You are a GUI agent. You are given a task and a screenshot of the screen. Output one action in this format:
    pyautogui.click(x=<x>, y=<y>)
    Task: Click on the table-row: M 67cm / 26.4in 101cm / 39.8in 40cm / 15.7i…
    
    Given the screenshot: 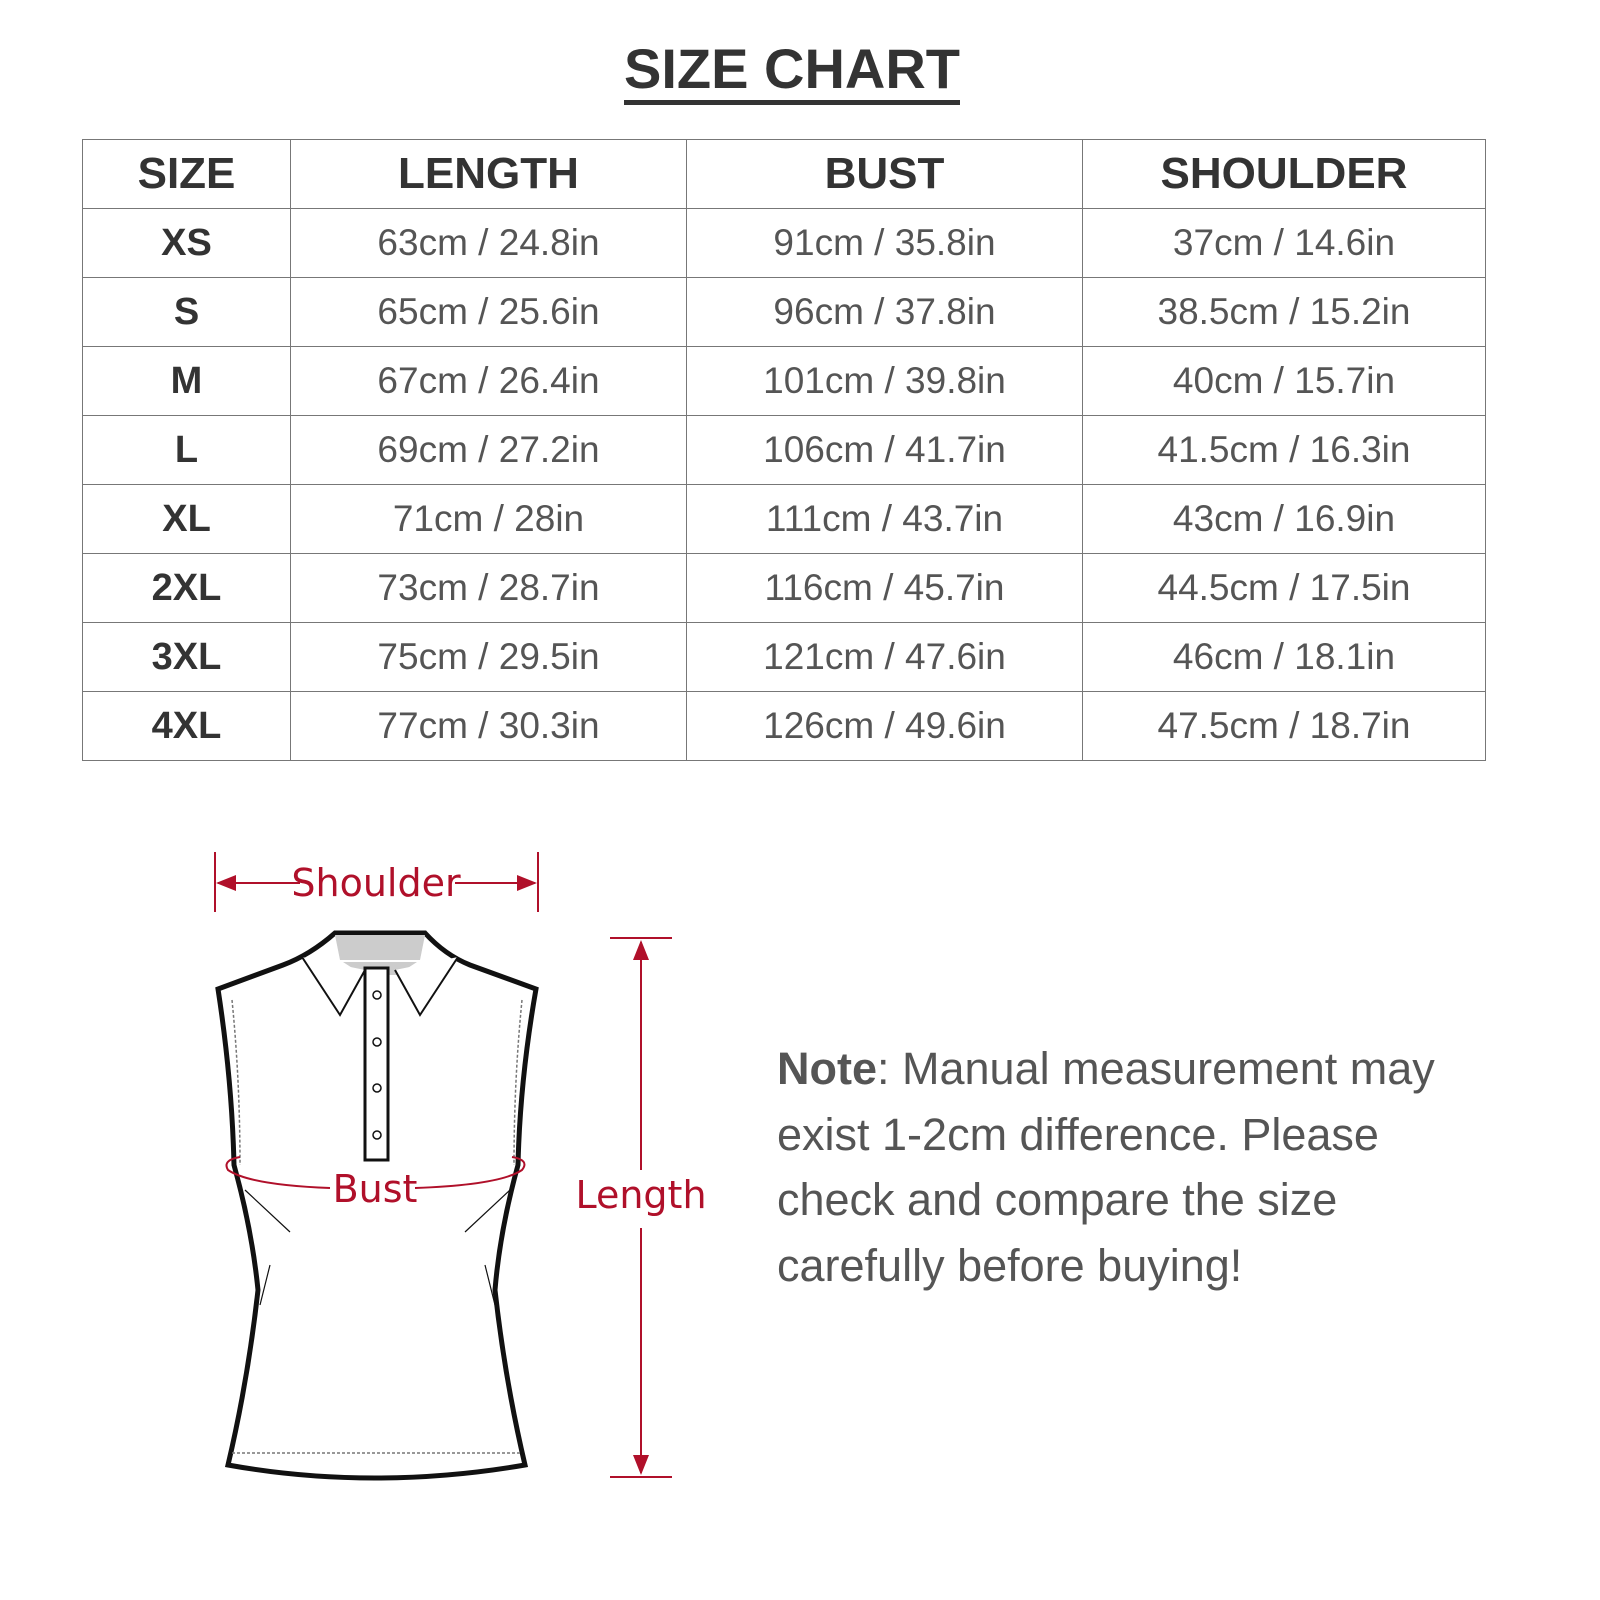 What is the action you would take?
    pyautogui.click(x=784, y=381)
    